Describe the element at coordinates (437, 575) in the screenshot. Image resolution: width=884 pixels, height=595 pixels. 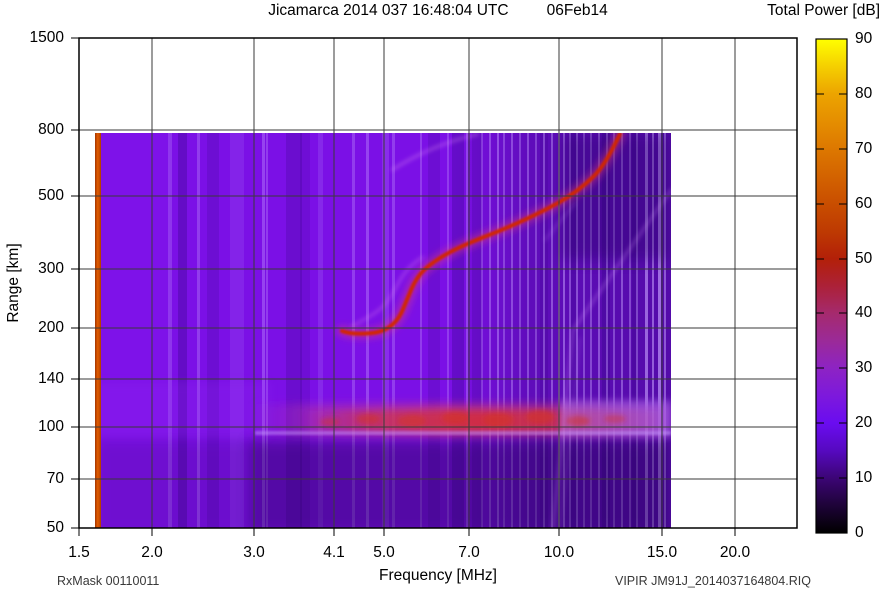
I see `x-axis-label: Frequency [MHz]` at that location.